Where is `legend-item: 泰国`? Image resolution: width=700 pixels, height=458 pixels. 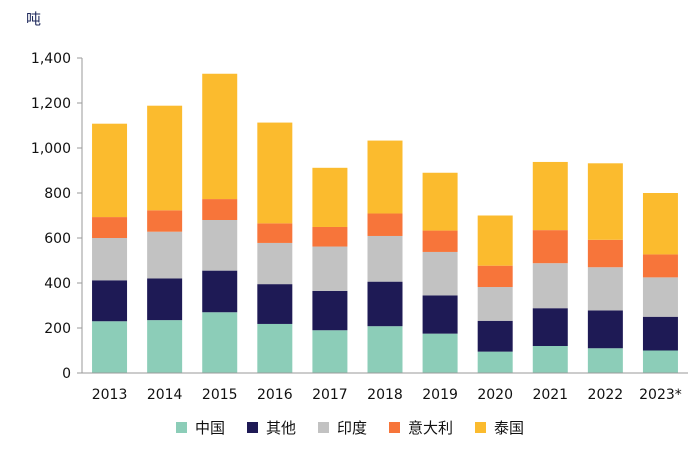 legend-item: 泰国 is located at coordinates (499, 427).